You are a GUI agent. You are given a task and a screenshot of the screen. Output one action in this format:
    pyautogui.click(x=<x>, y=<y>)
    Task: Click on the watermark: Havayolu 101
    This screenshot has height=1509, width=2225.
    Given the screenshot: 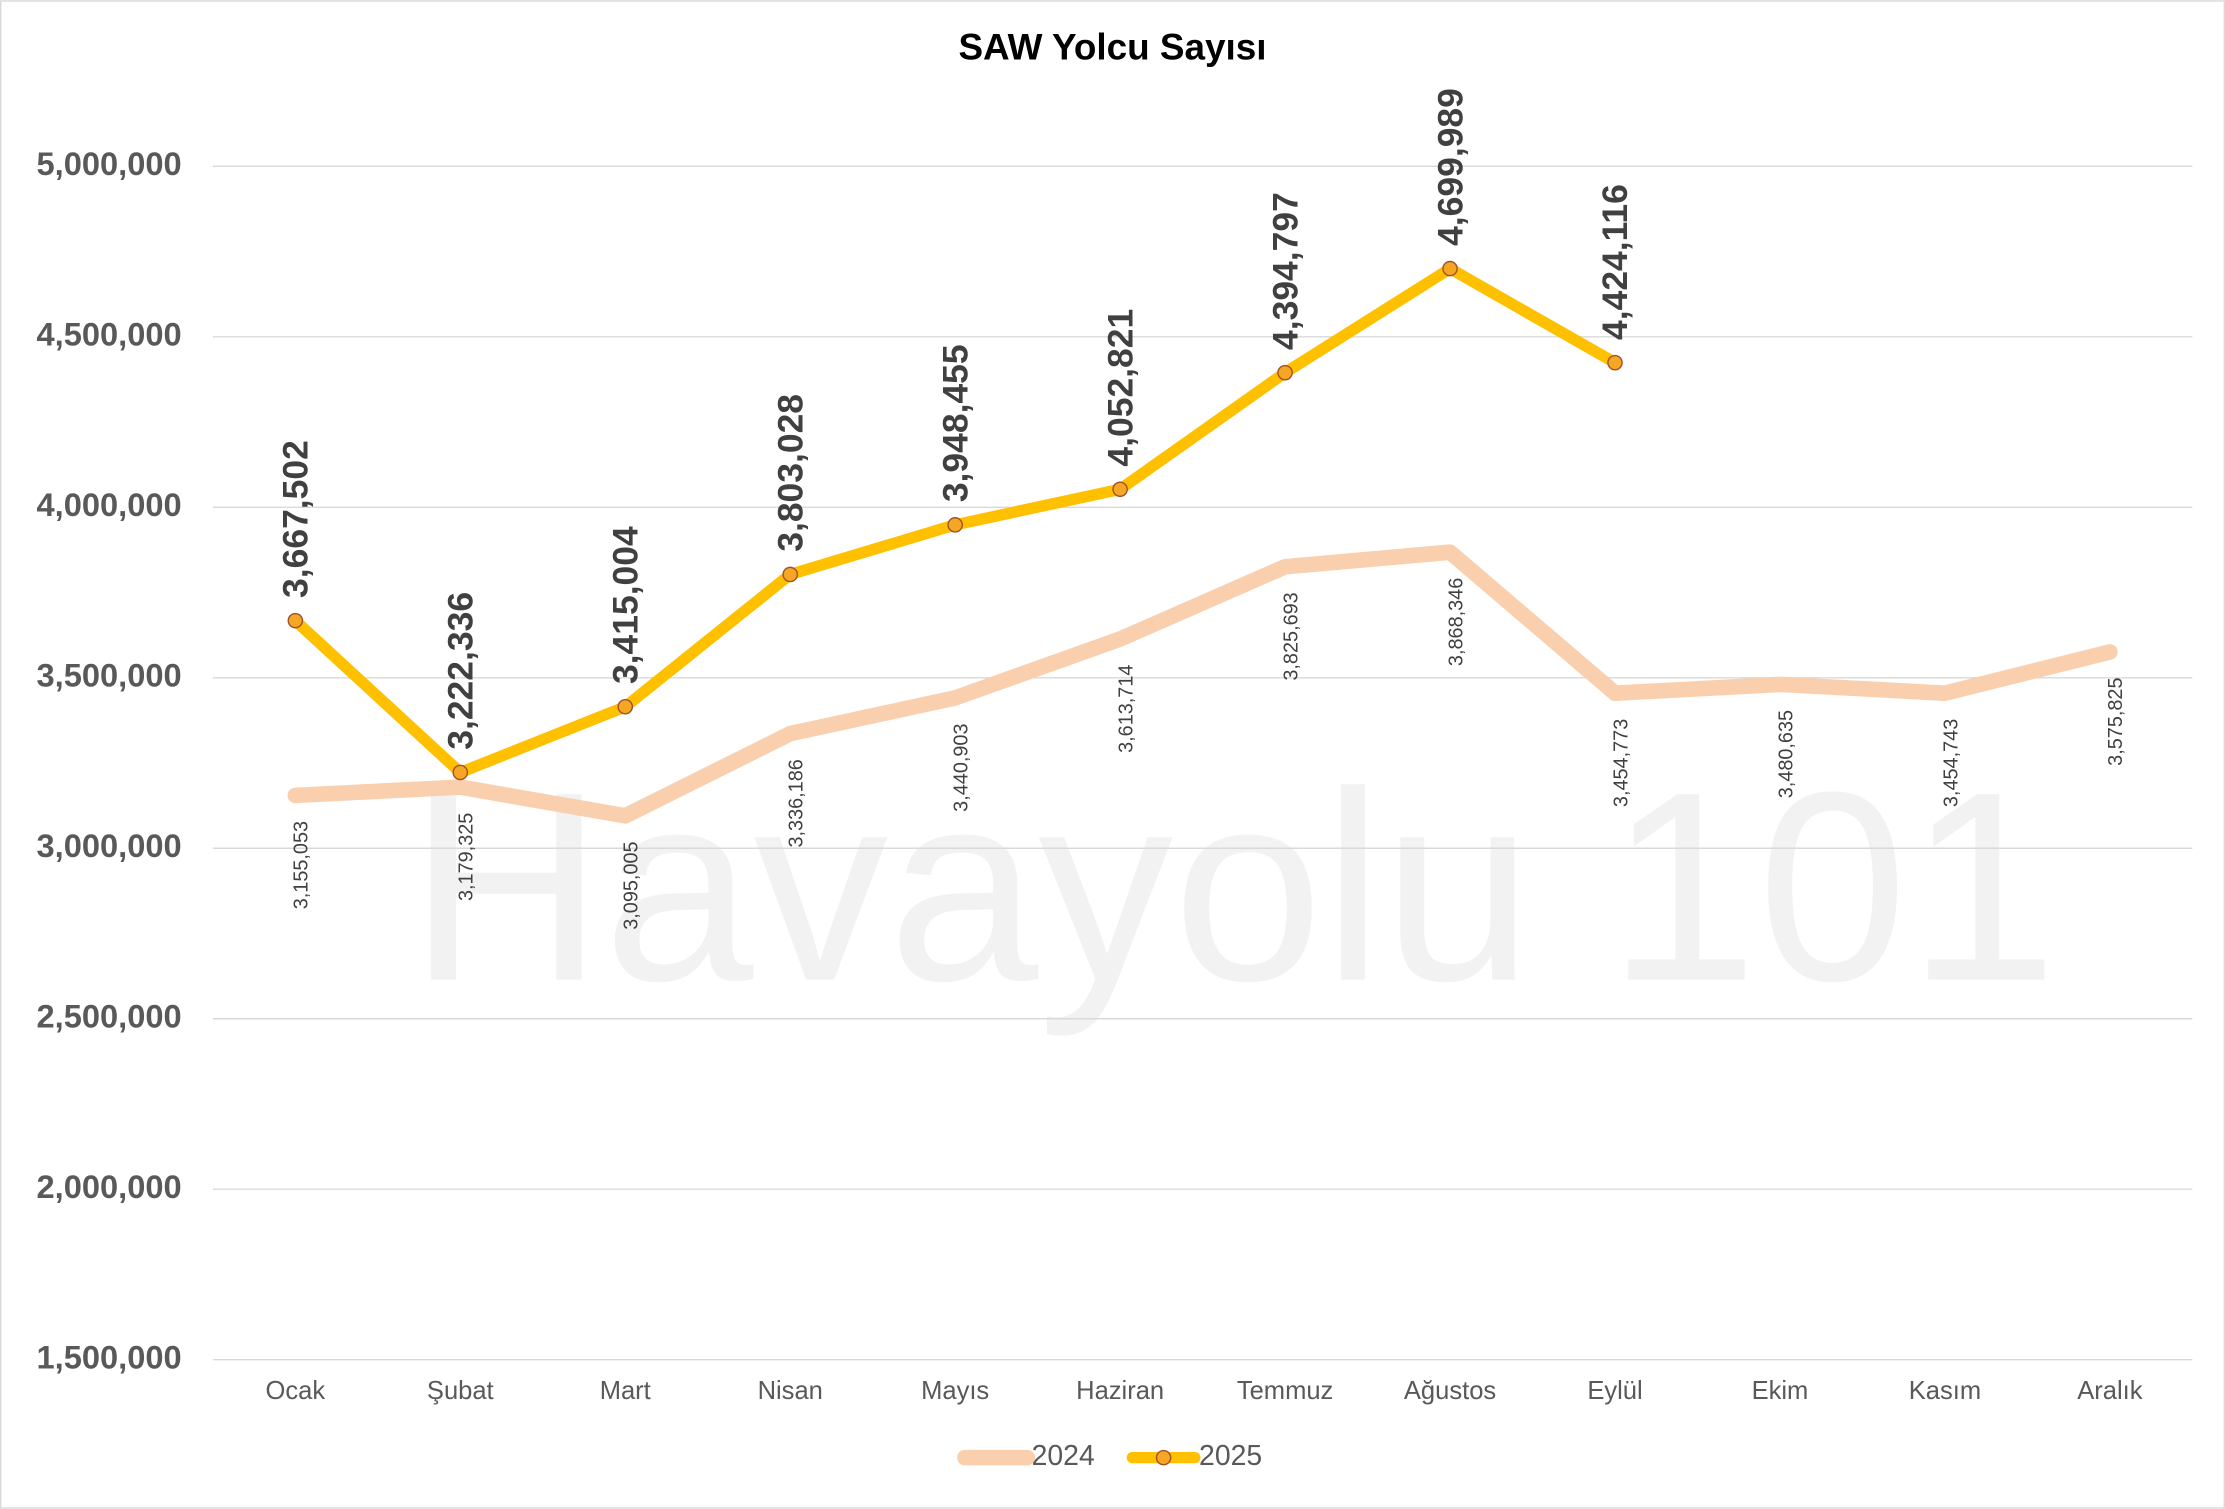 What is the action you would take?
    pyautogui.click(x=1233, y=888)
    